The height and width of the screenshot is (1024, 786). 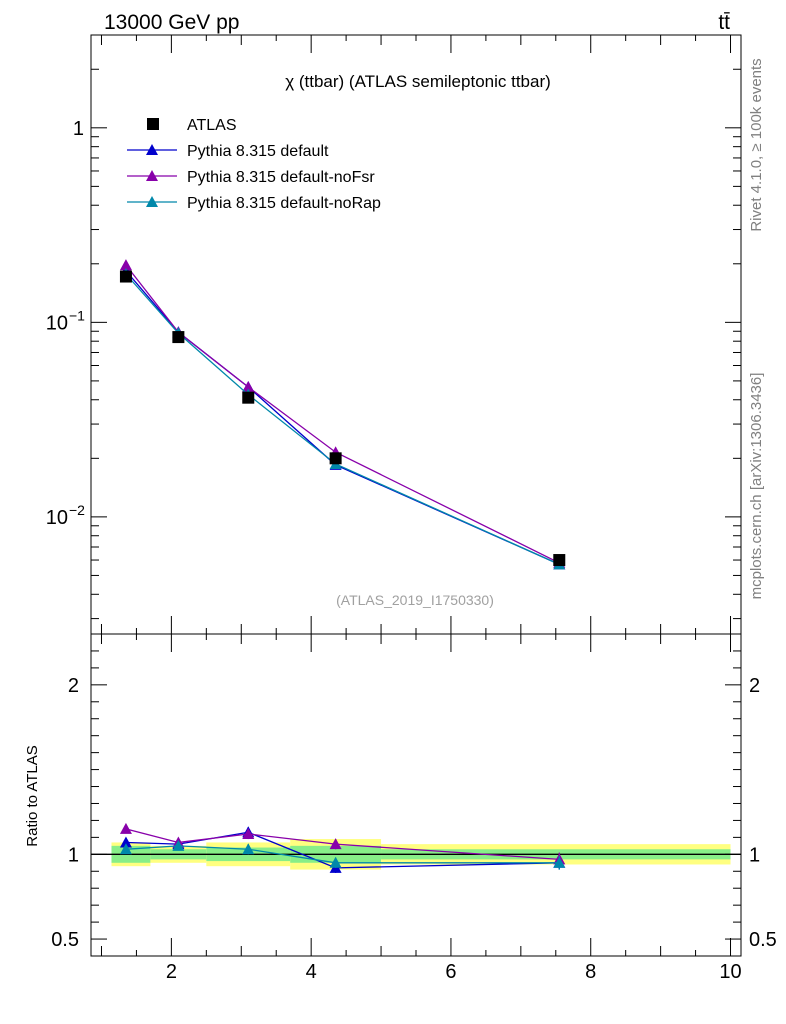 What do you see at coordinates (754, 855) in the screenshot?
I see `ratio-y-tick-label-right: 1` at bounding box center [754, 855].